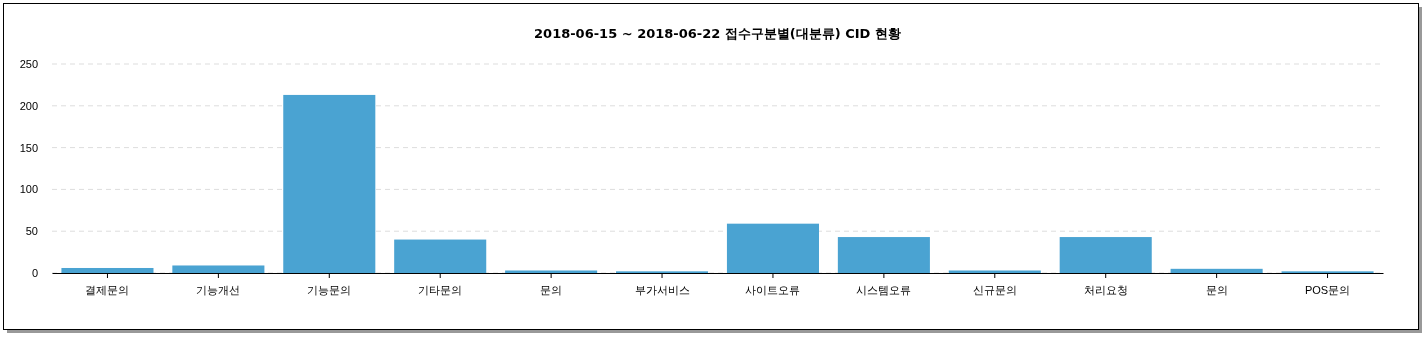 This screenshot has height=338, width=1427. What do you see at coordinates (218, 289) in the screenshot?
I see `x-tick-label: 기능개선` at bounding box center [218, 289].